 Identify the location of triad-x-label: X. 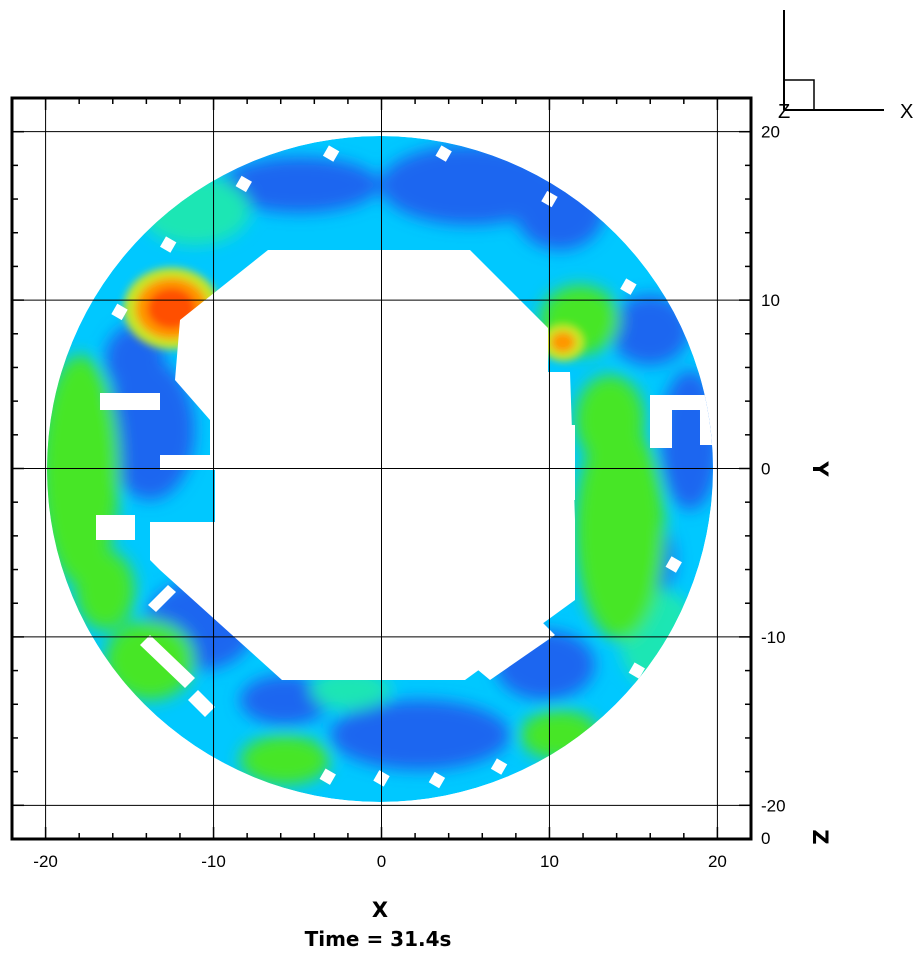
(906, 112).